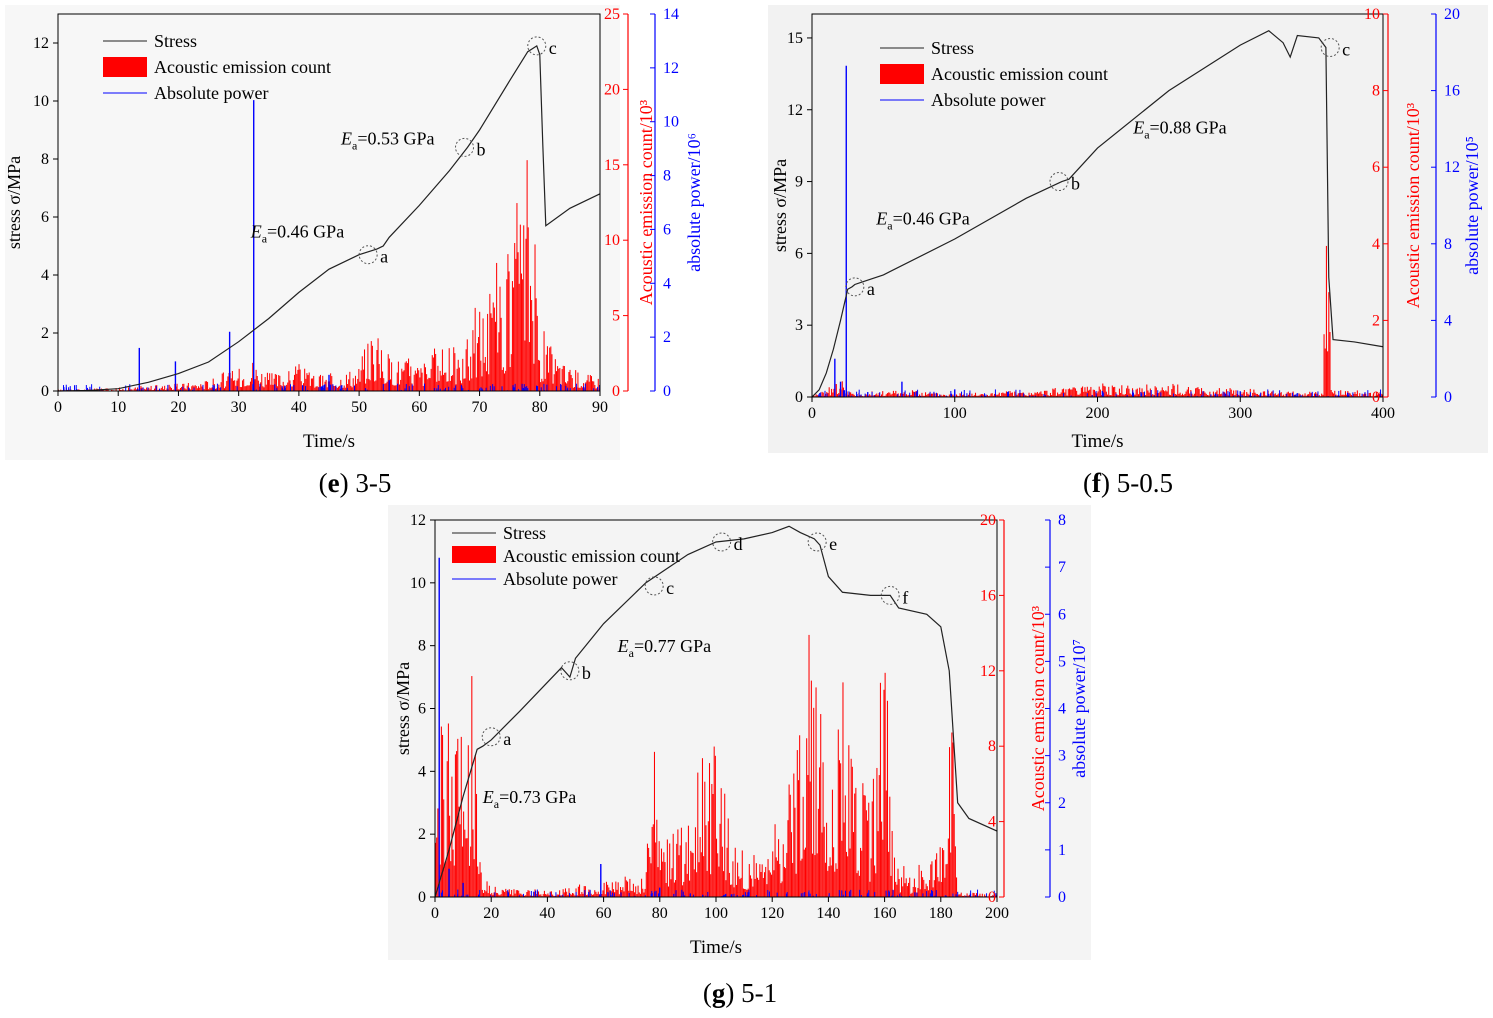 The width and height of the screenshot is (1493, 1018). I want to click on y2-tick-label: 0, so click(1376, 397).